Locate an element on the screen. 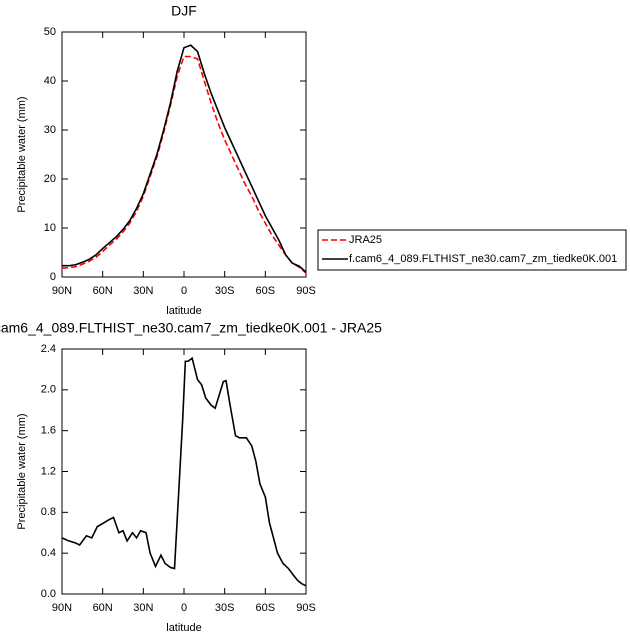 The height and width of the screenshot is (638, 630). y-tick-label: 50 is located at coordinates (50, 32).